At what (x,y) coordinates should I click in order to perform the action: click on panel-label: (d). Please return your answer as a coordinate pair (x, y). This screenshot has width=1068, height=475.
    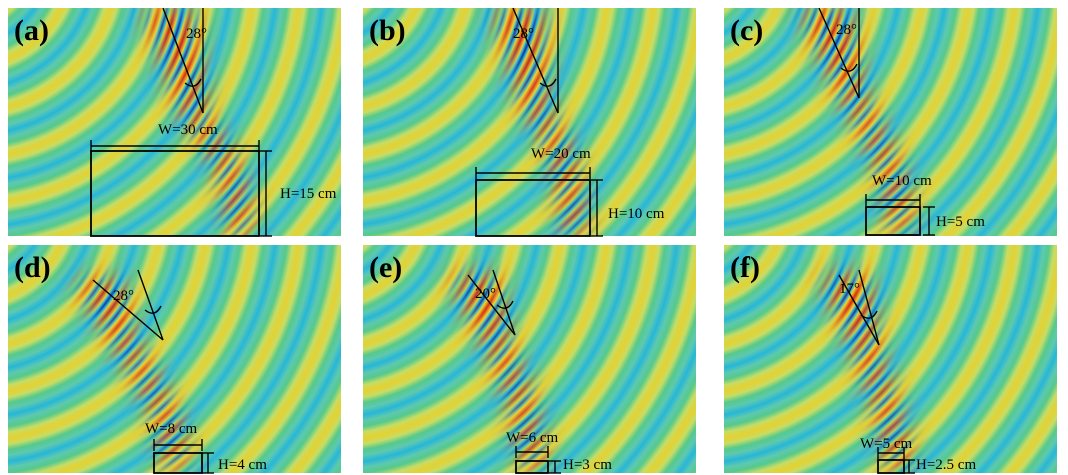
    Looking at the image, I should click on (32, 267).